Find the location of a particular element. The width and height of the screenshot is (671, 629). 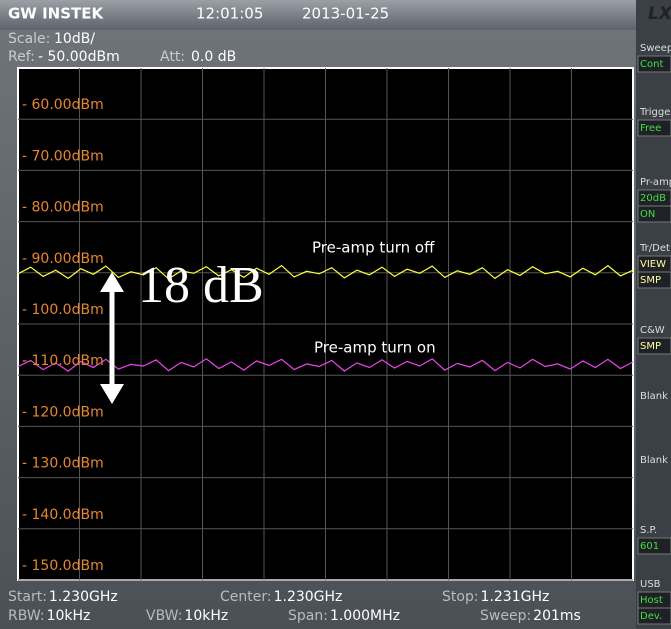

y-tick-label: - 120.0dBm is located at coordinates (63, 412).